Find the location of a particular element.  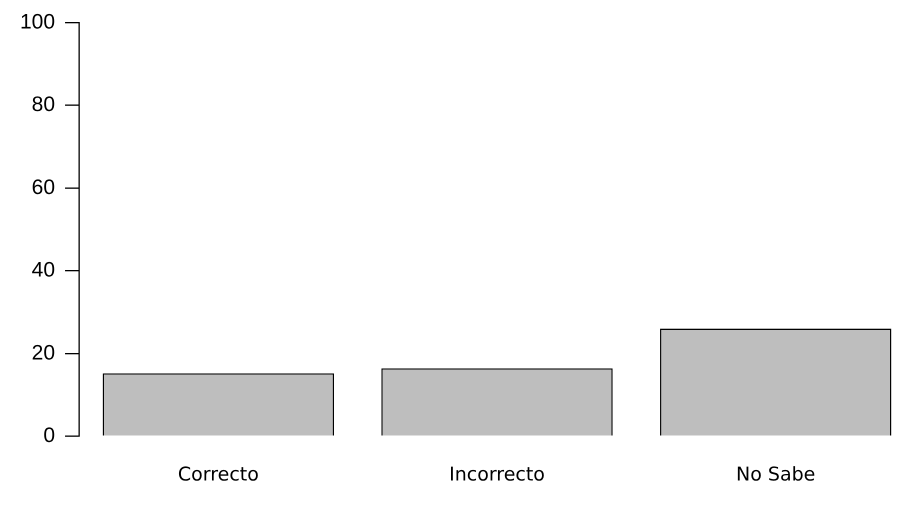

x-tick-label: Incorrecto is located at coordinates (497, 475).